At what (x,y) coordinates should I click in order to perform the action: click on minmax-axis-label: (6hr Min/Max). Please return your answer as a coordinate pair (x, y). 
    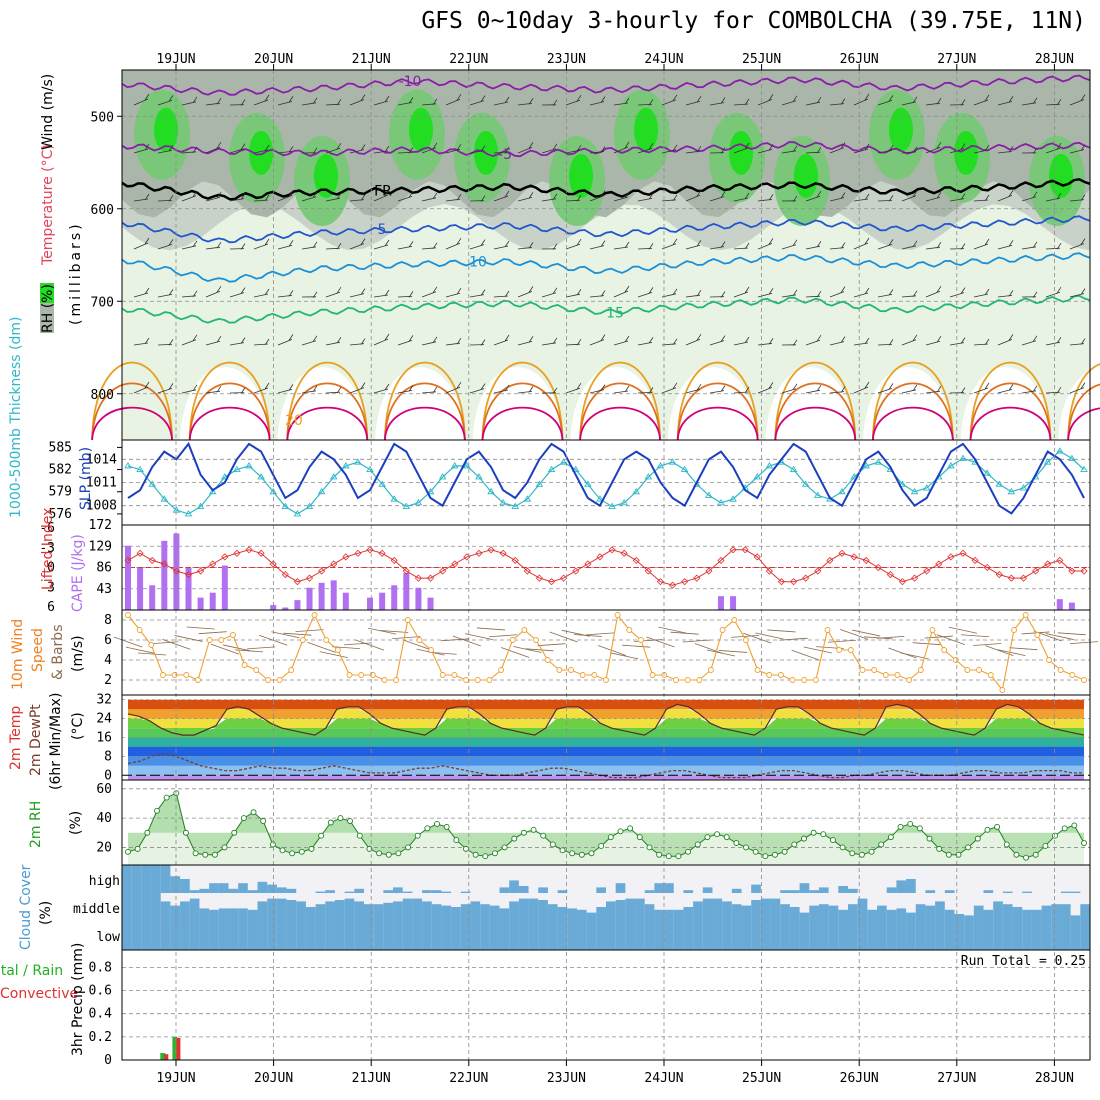
    Looking at the image, I should click on (56, 741).